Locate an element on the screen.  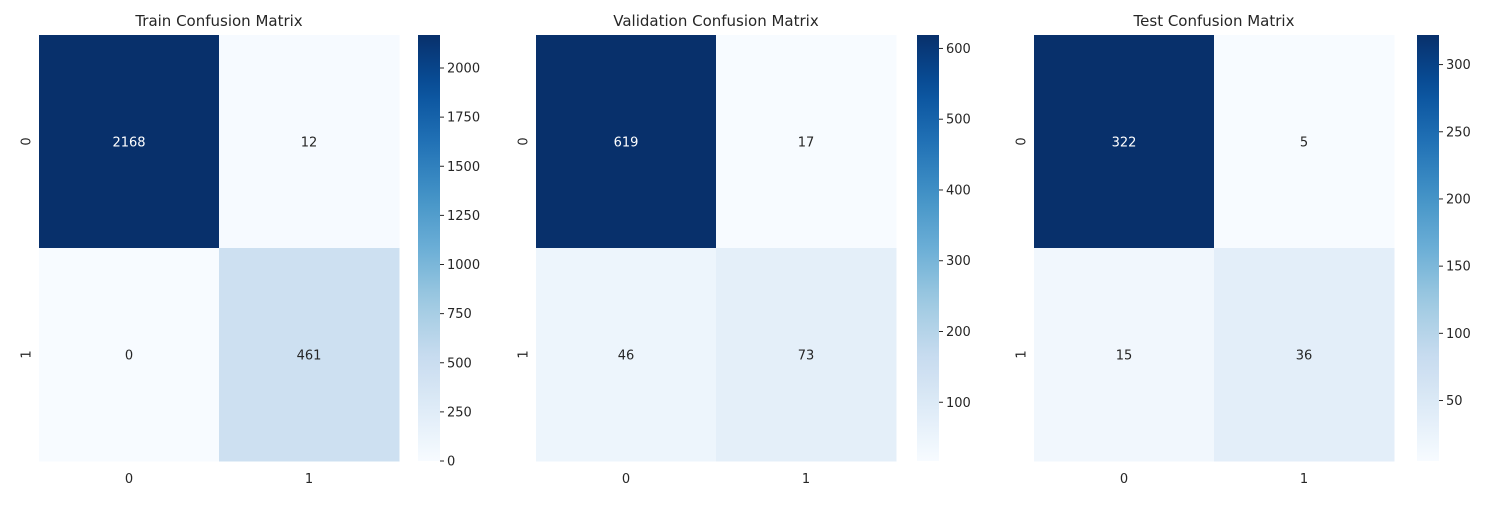
chart-title: Test Confusion Matrix is located at coordinates (1214, 21).